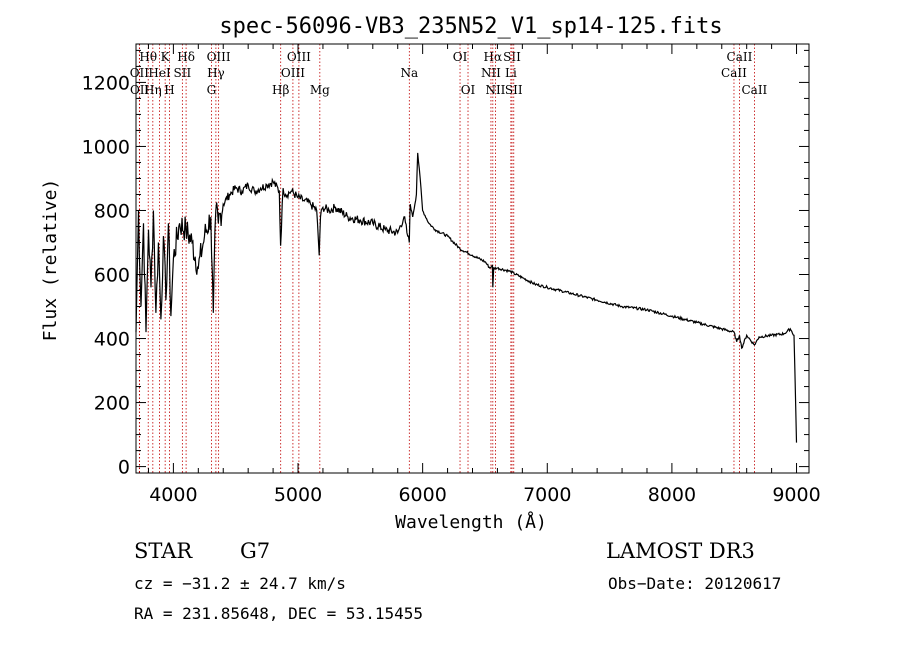  I want to click on y-tick-label: 1200, so click(106, 83).